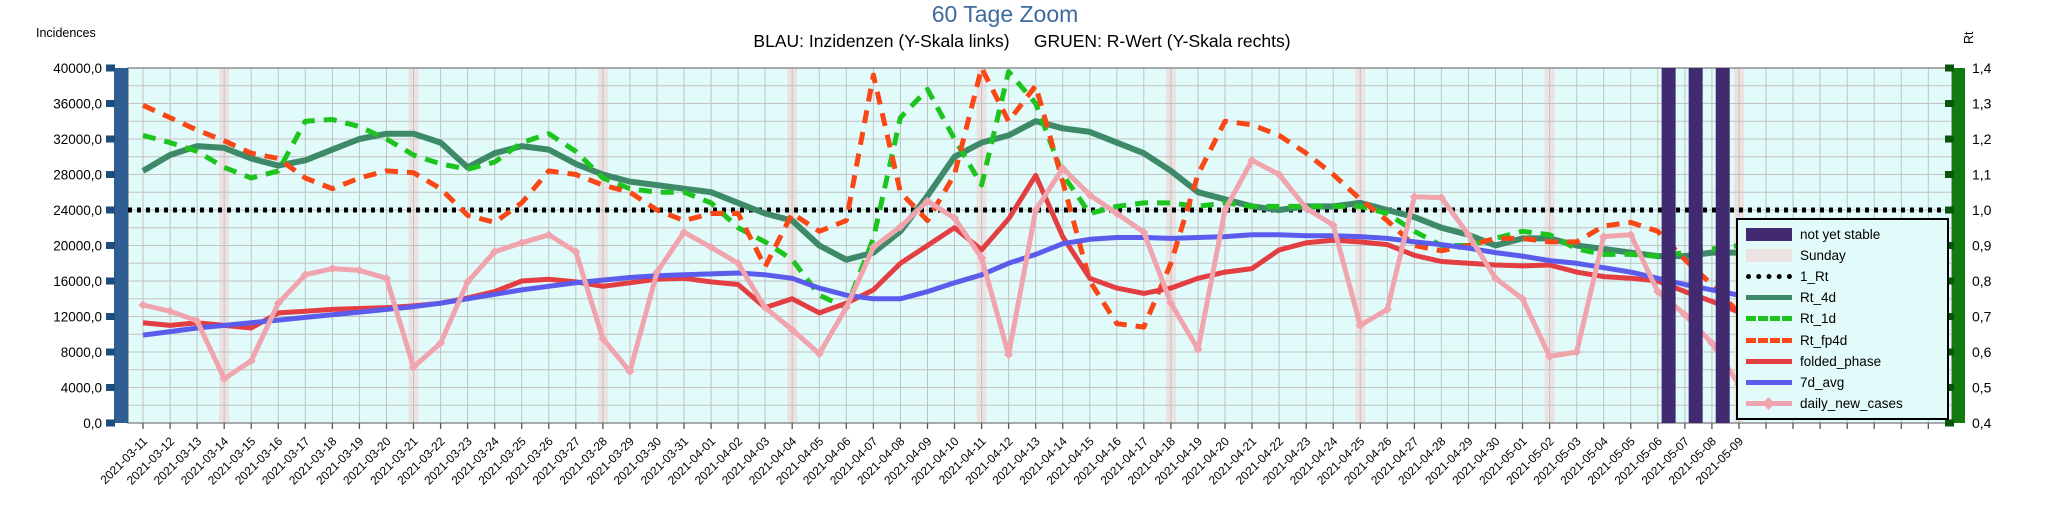 This screenshot has width=2048, height=527. Describe the element at coordinates (1982, 317) in the screenshot. I see `right-axis-tick-label: 0,7` at that location.